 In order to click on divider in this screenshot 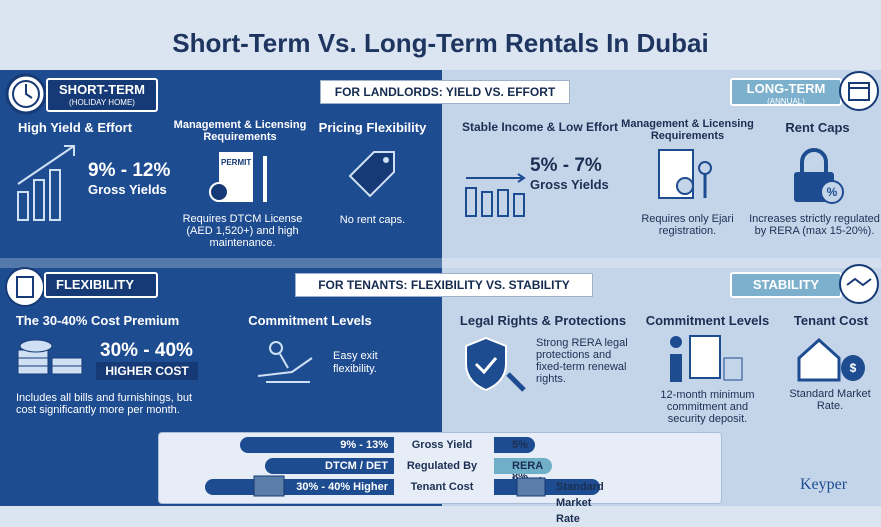, I will do `click(440, 263)`.